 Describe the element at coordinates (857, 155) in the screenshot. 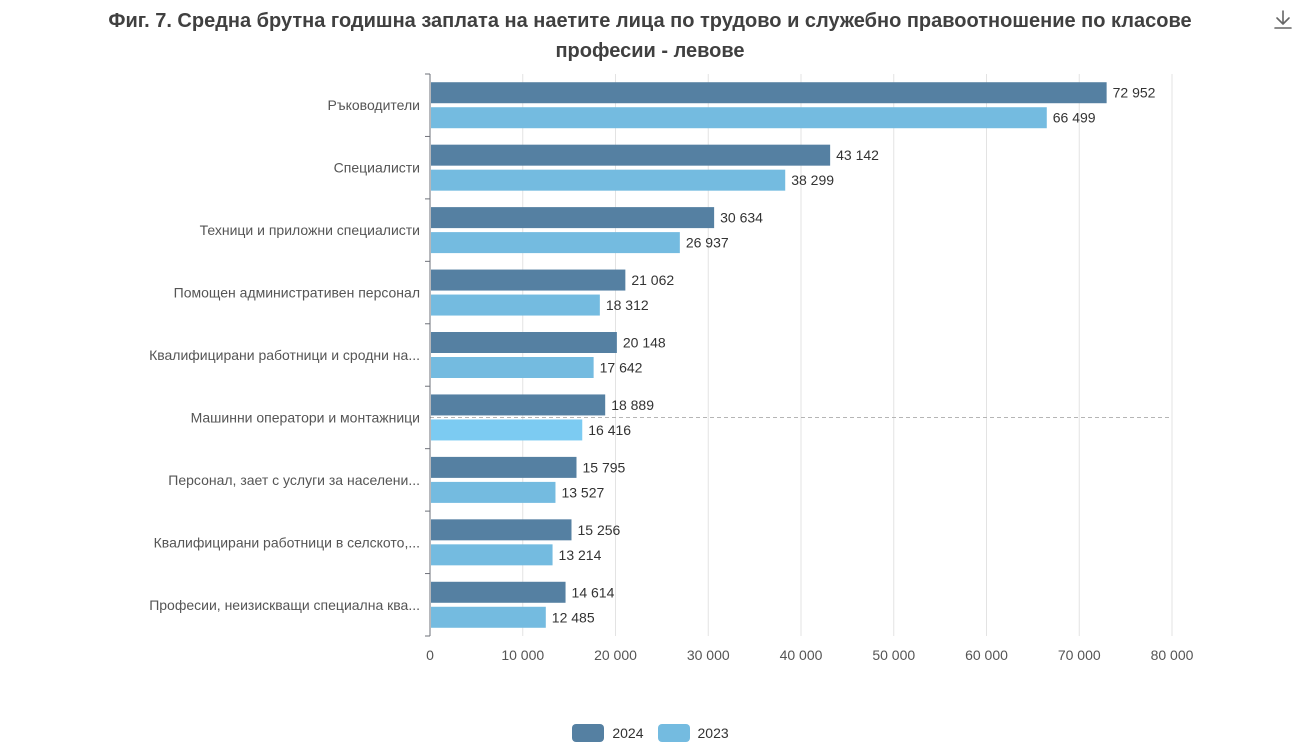

I see `data-label-2024: 43 142` at that location.